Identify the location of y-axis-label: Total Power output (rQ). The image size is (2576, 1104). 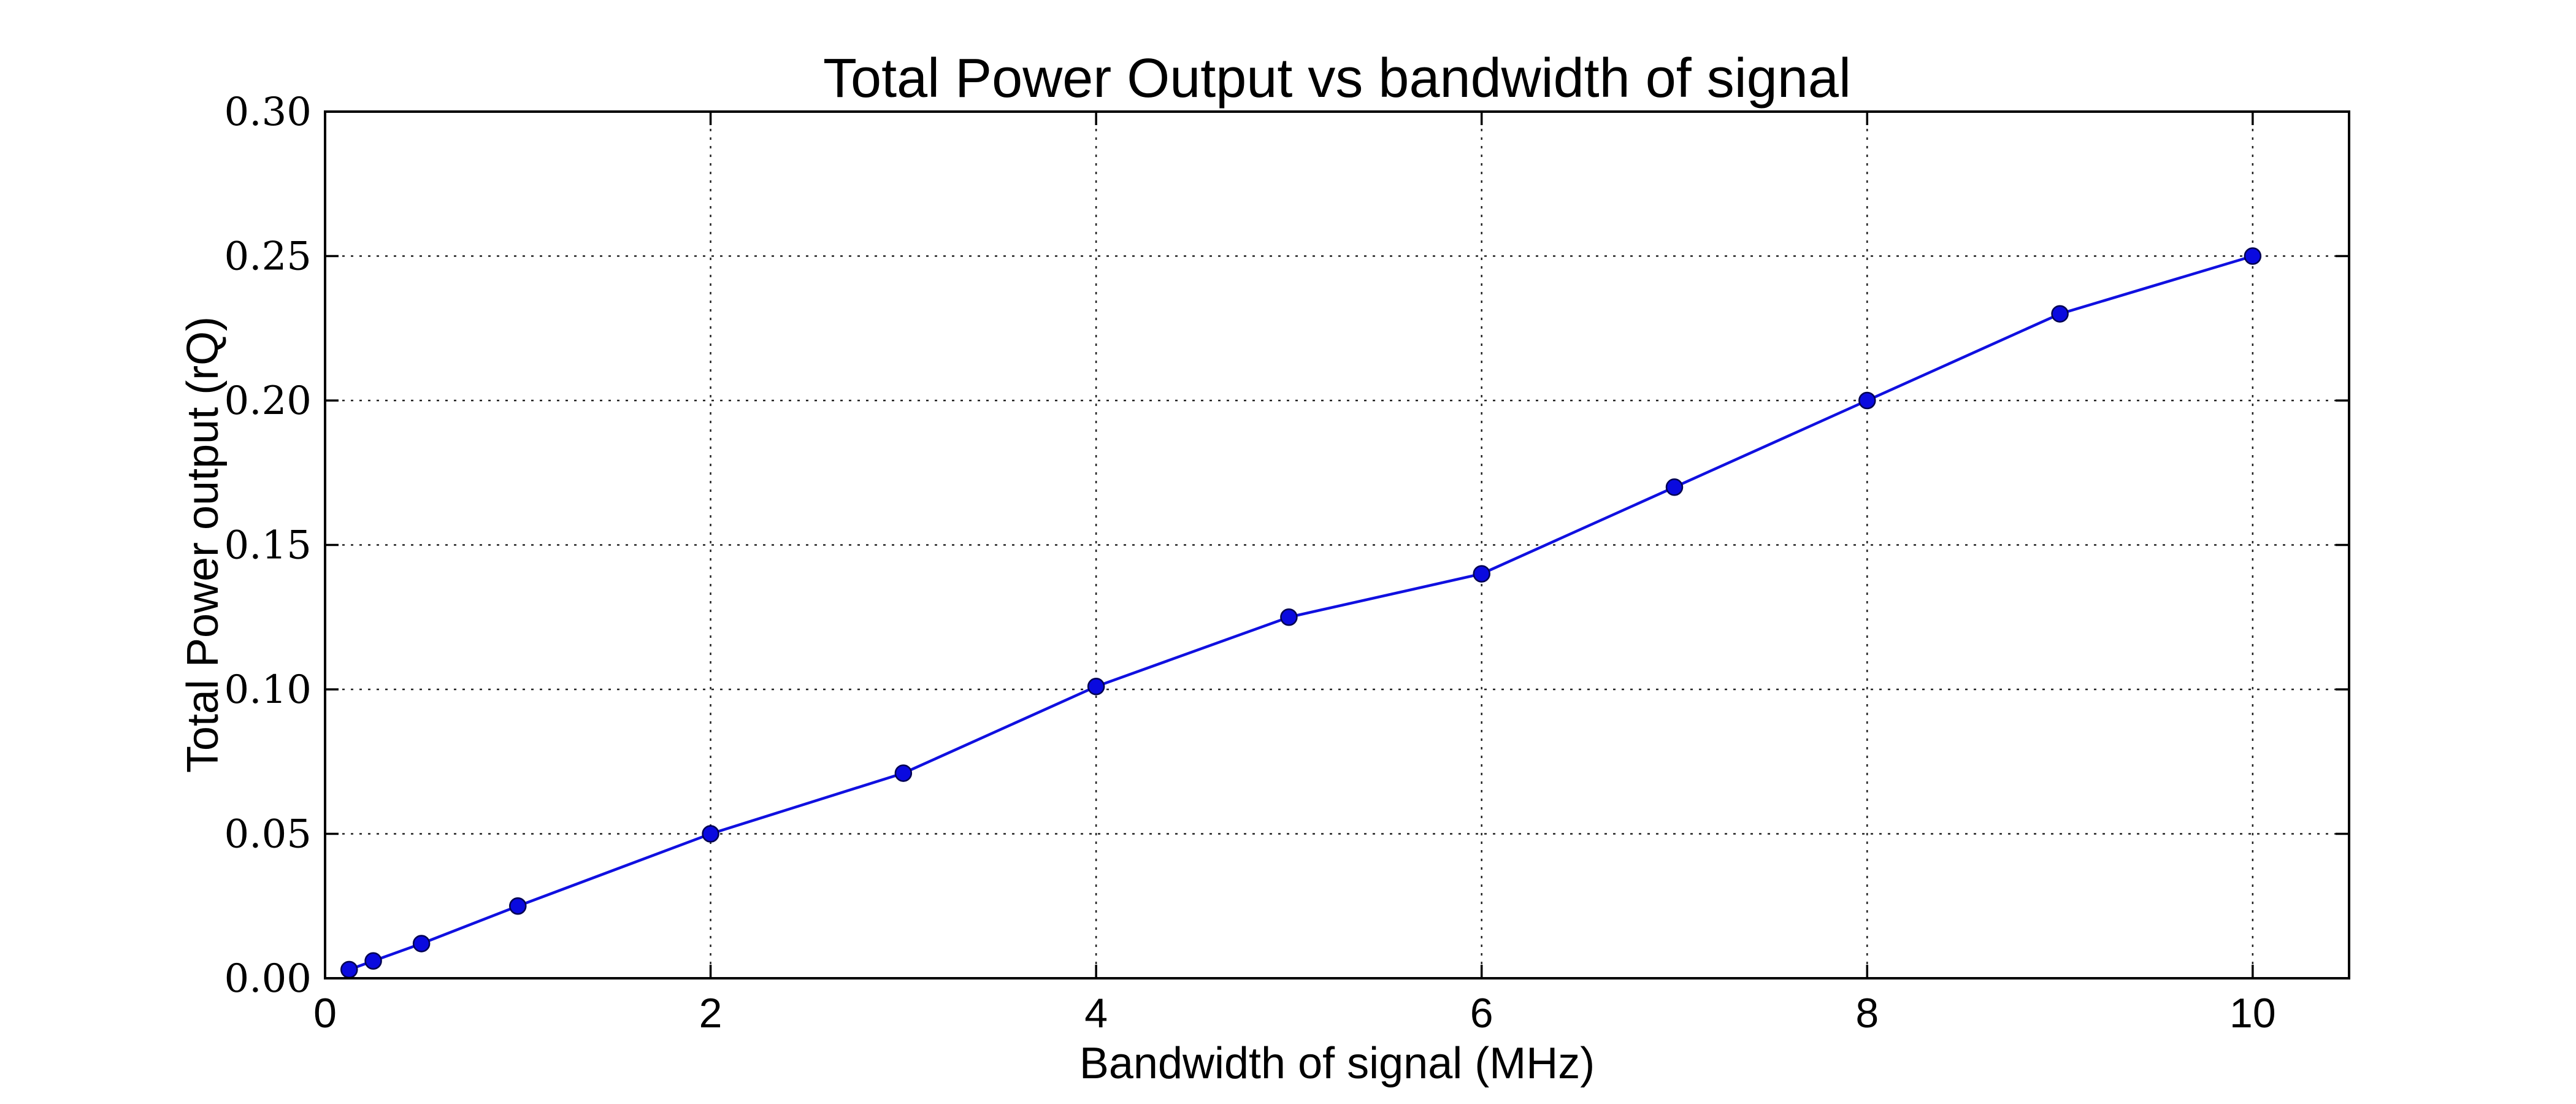
(203, 544).